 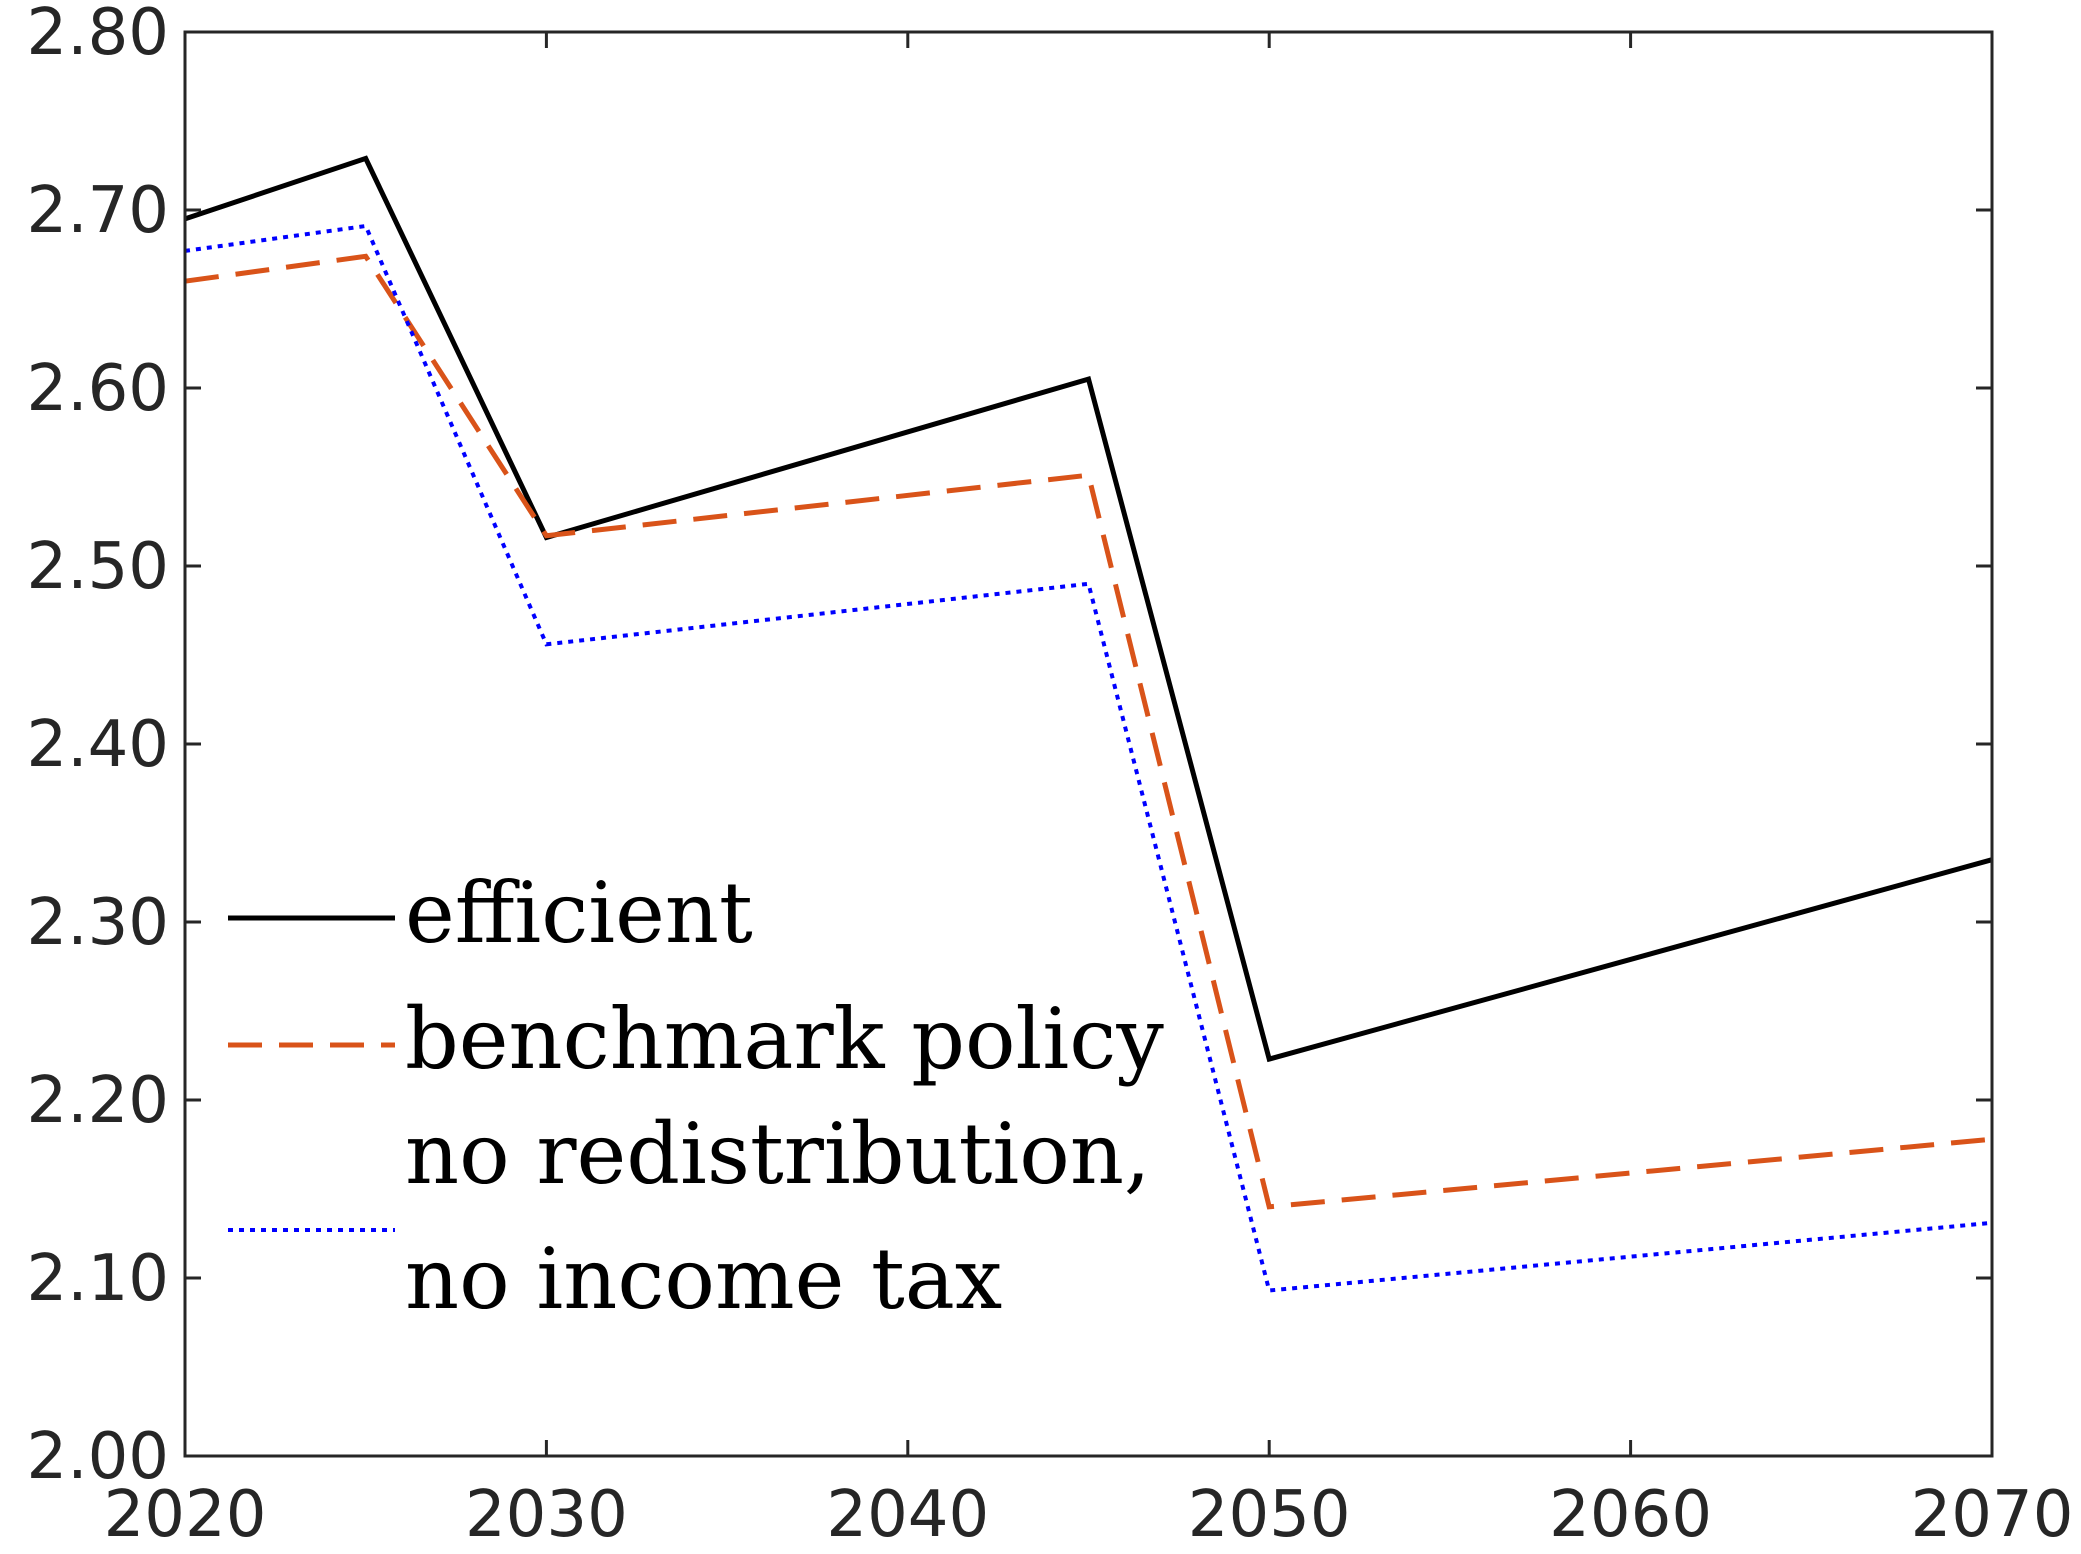 What do you see at coordinates (1269, 1515) in the screenshot?
I see `x-tick-label: 2050` at bounding box center [1269, 1515].